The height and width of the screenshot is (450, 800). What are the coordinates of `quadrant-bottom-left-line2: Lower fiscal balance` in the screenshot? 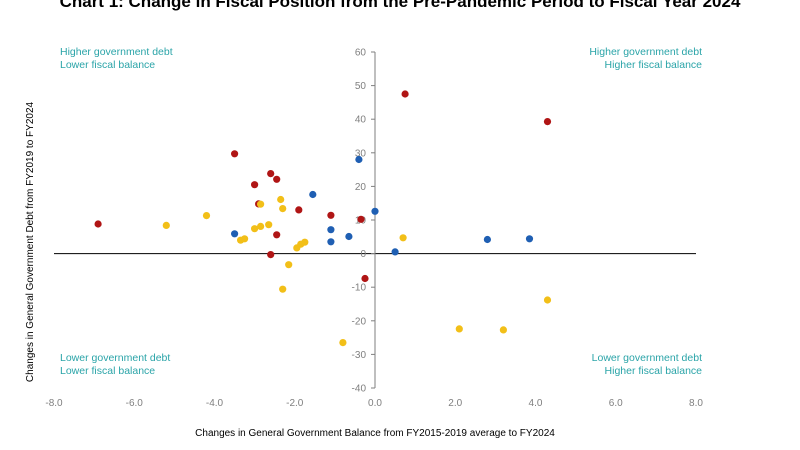 It's located at (107, 371).